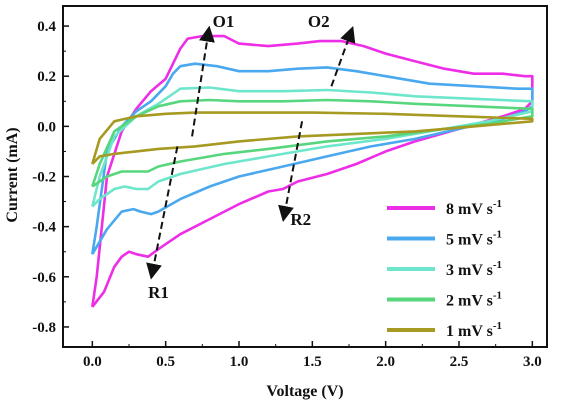 Image resolution: width=562 pixels, height=406 pixels. Describe the element at coordinates (92, 362) in the screenshot. I see `x-tick-label: 0.0` at that location.